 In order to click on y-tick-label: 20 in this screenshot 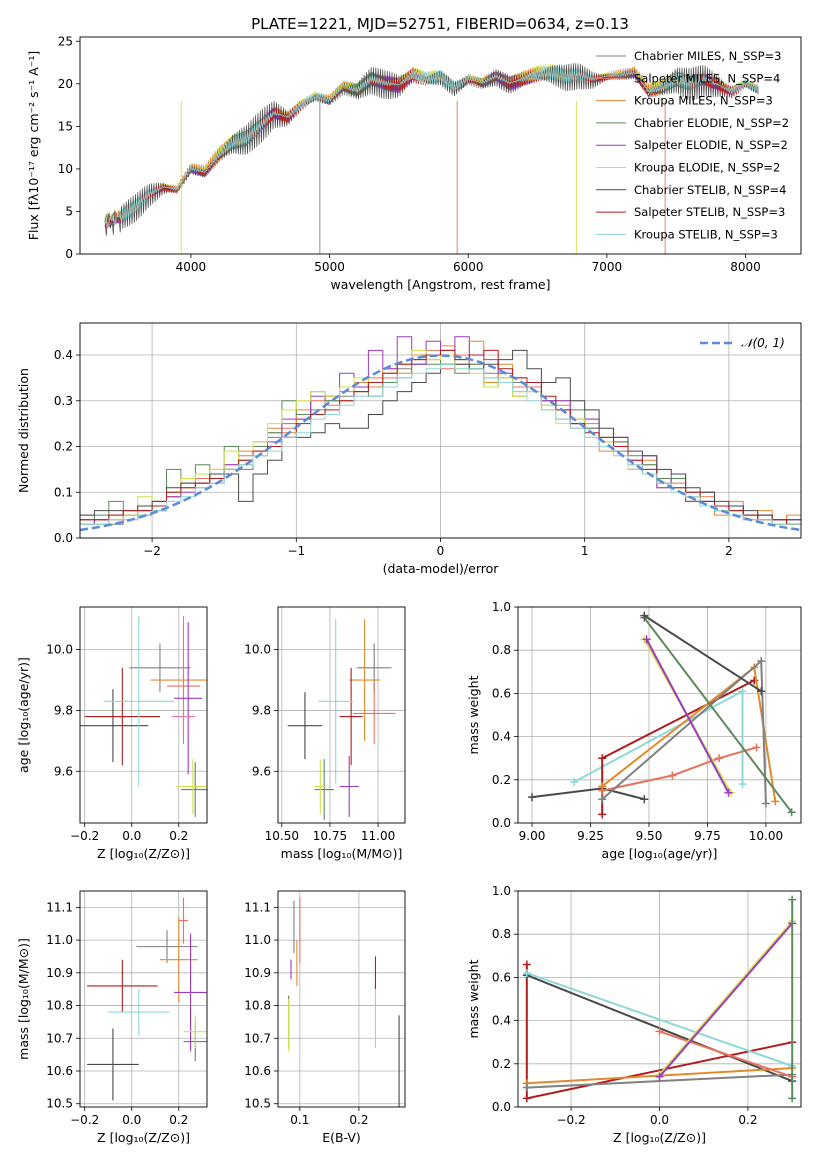, I will do `click(65, 84)`.